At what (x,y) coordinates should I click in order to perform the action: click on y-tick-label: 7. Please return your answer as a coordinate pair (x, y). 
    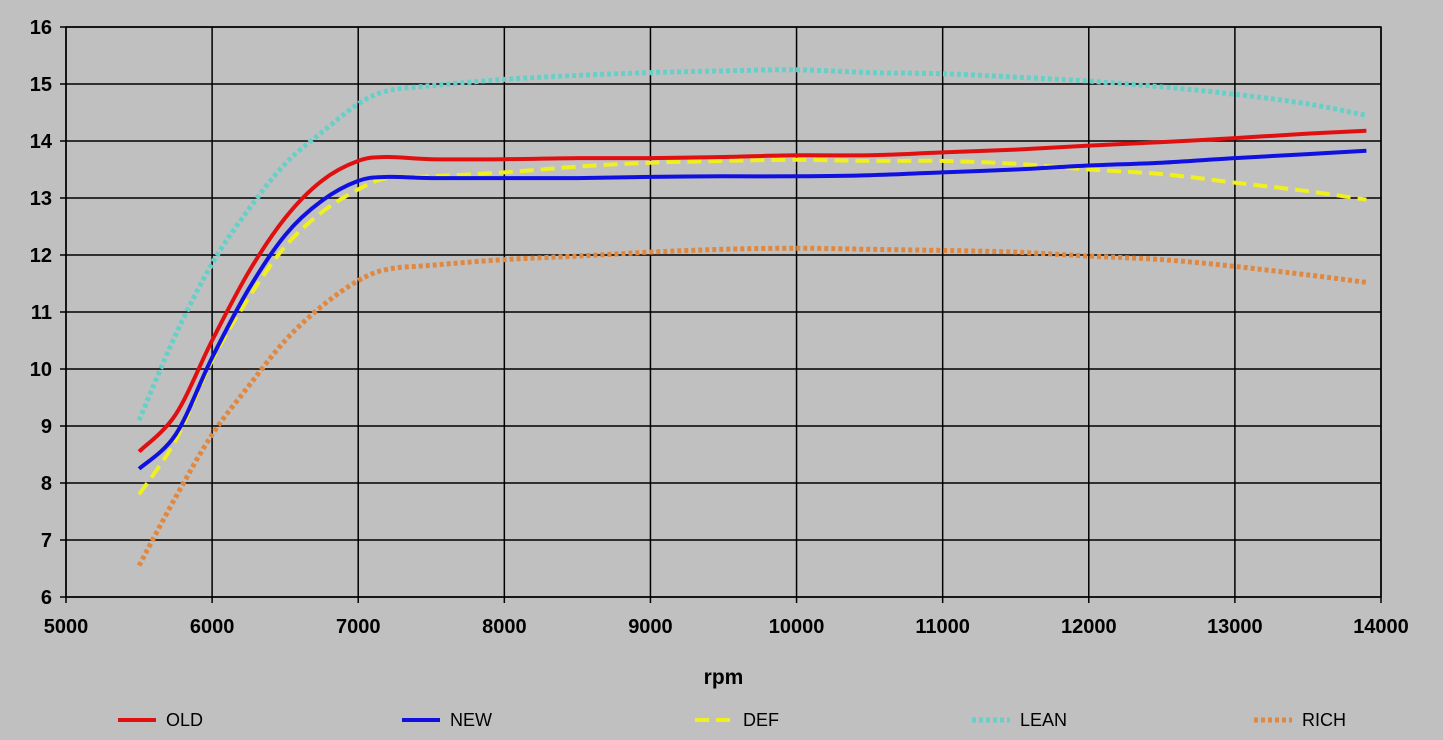
    Looking at the image, I should click on (46, 541).